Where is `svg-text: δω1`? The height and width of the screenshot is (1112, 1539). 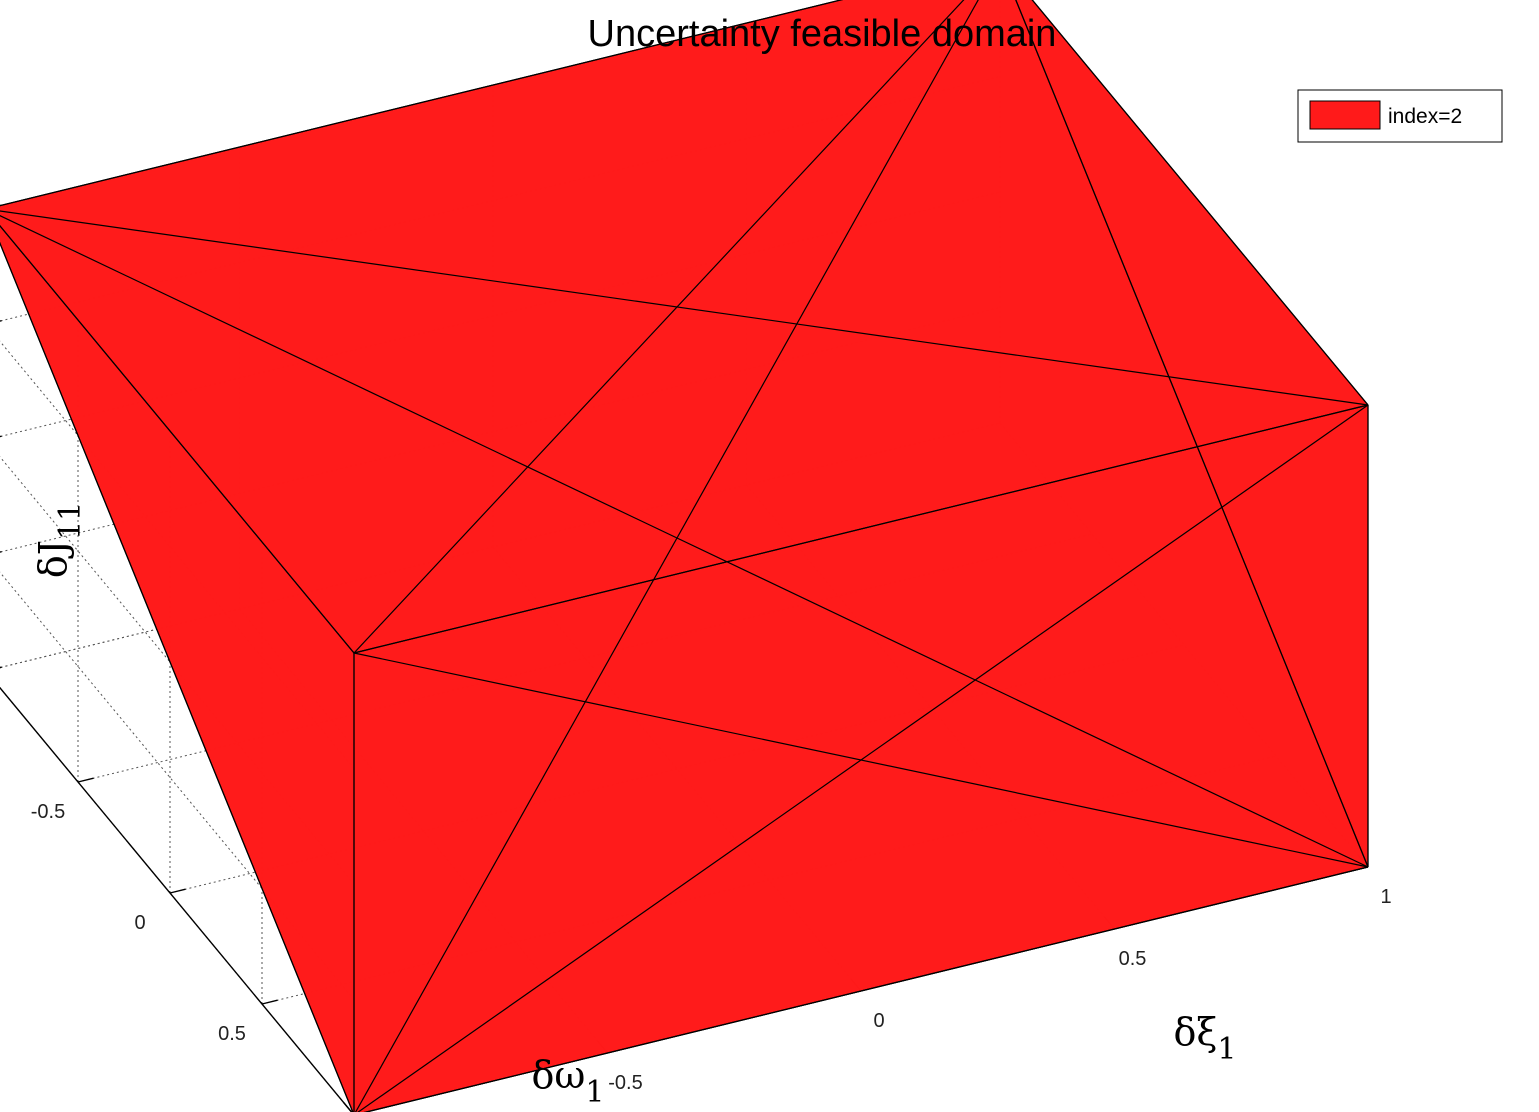
svg-text: δω1 is located at coordinates (568, 1081).